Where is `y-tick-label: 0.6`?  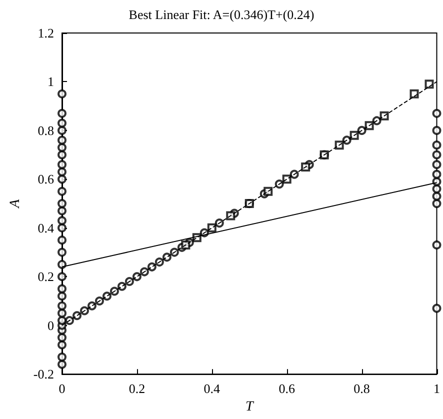
y-tick-label: 0.6 is located at coordinates (46, 179).